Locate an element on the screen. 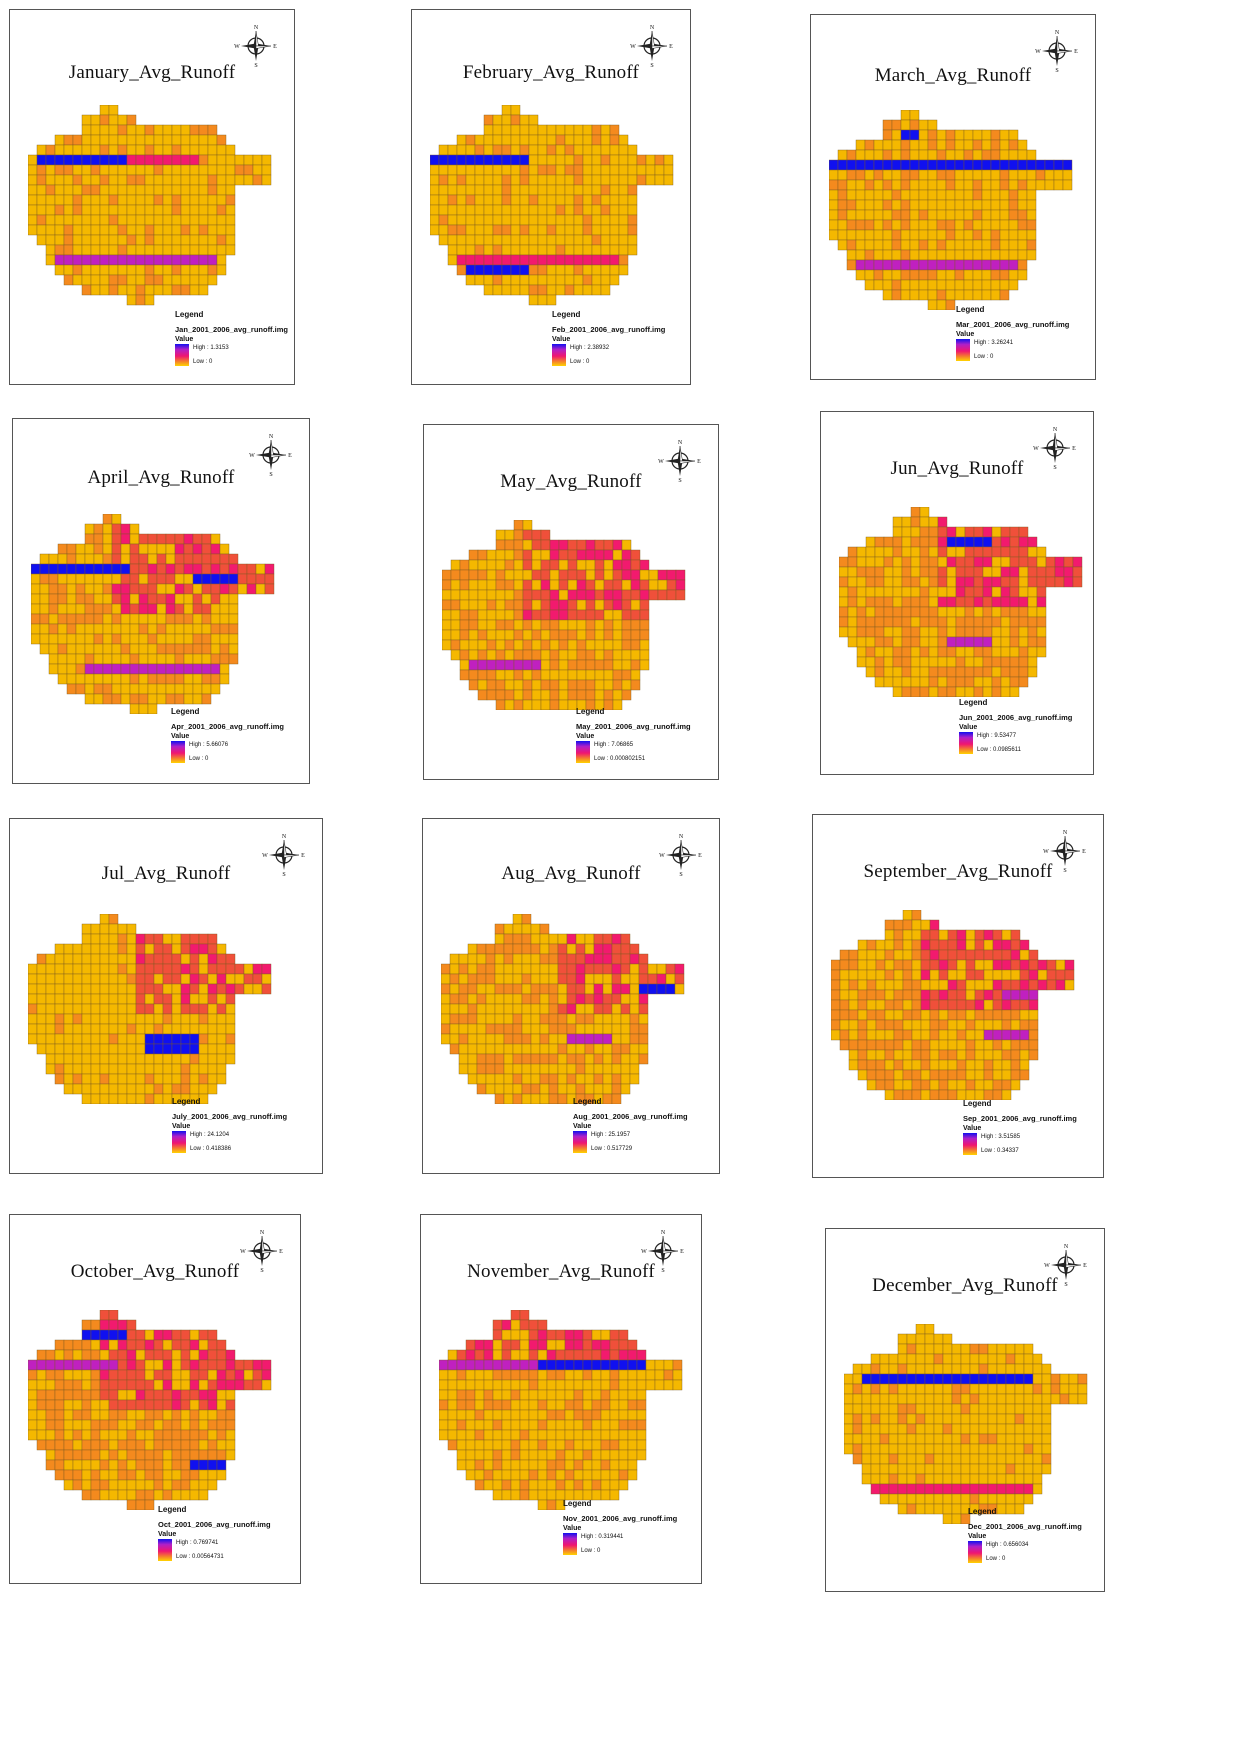  legend-low-value: Low : 0 is located at coordinates (199, 759).